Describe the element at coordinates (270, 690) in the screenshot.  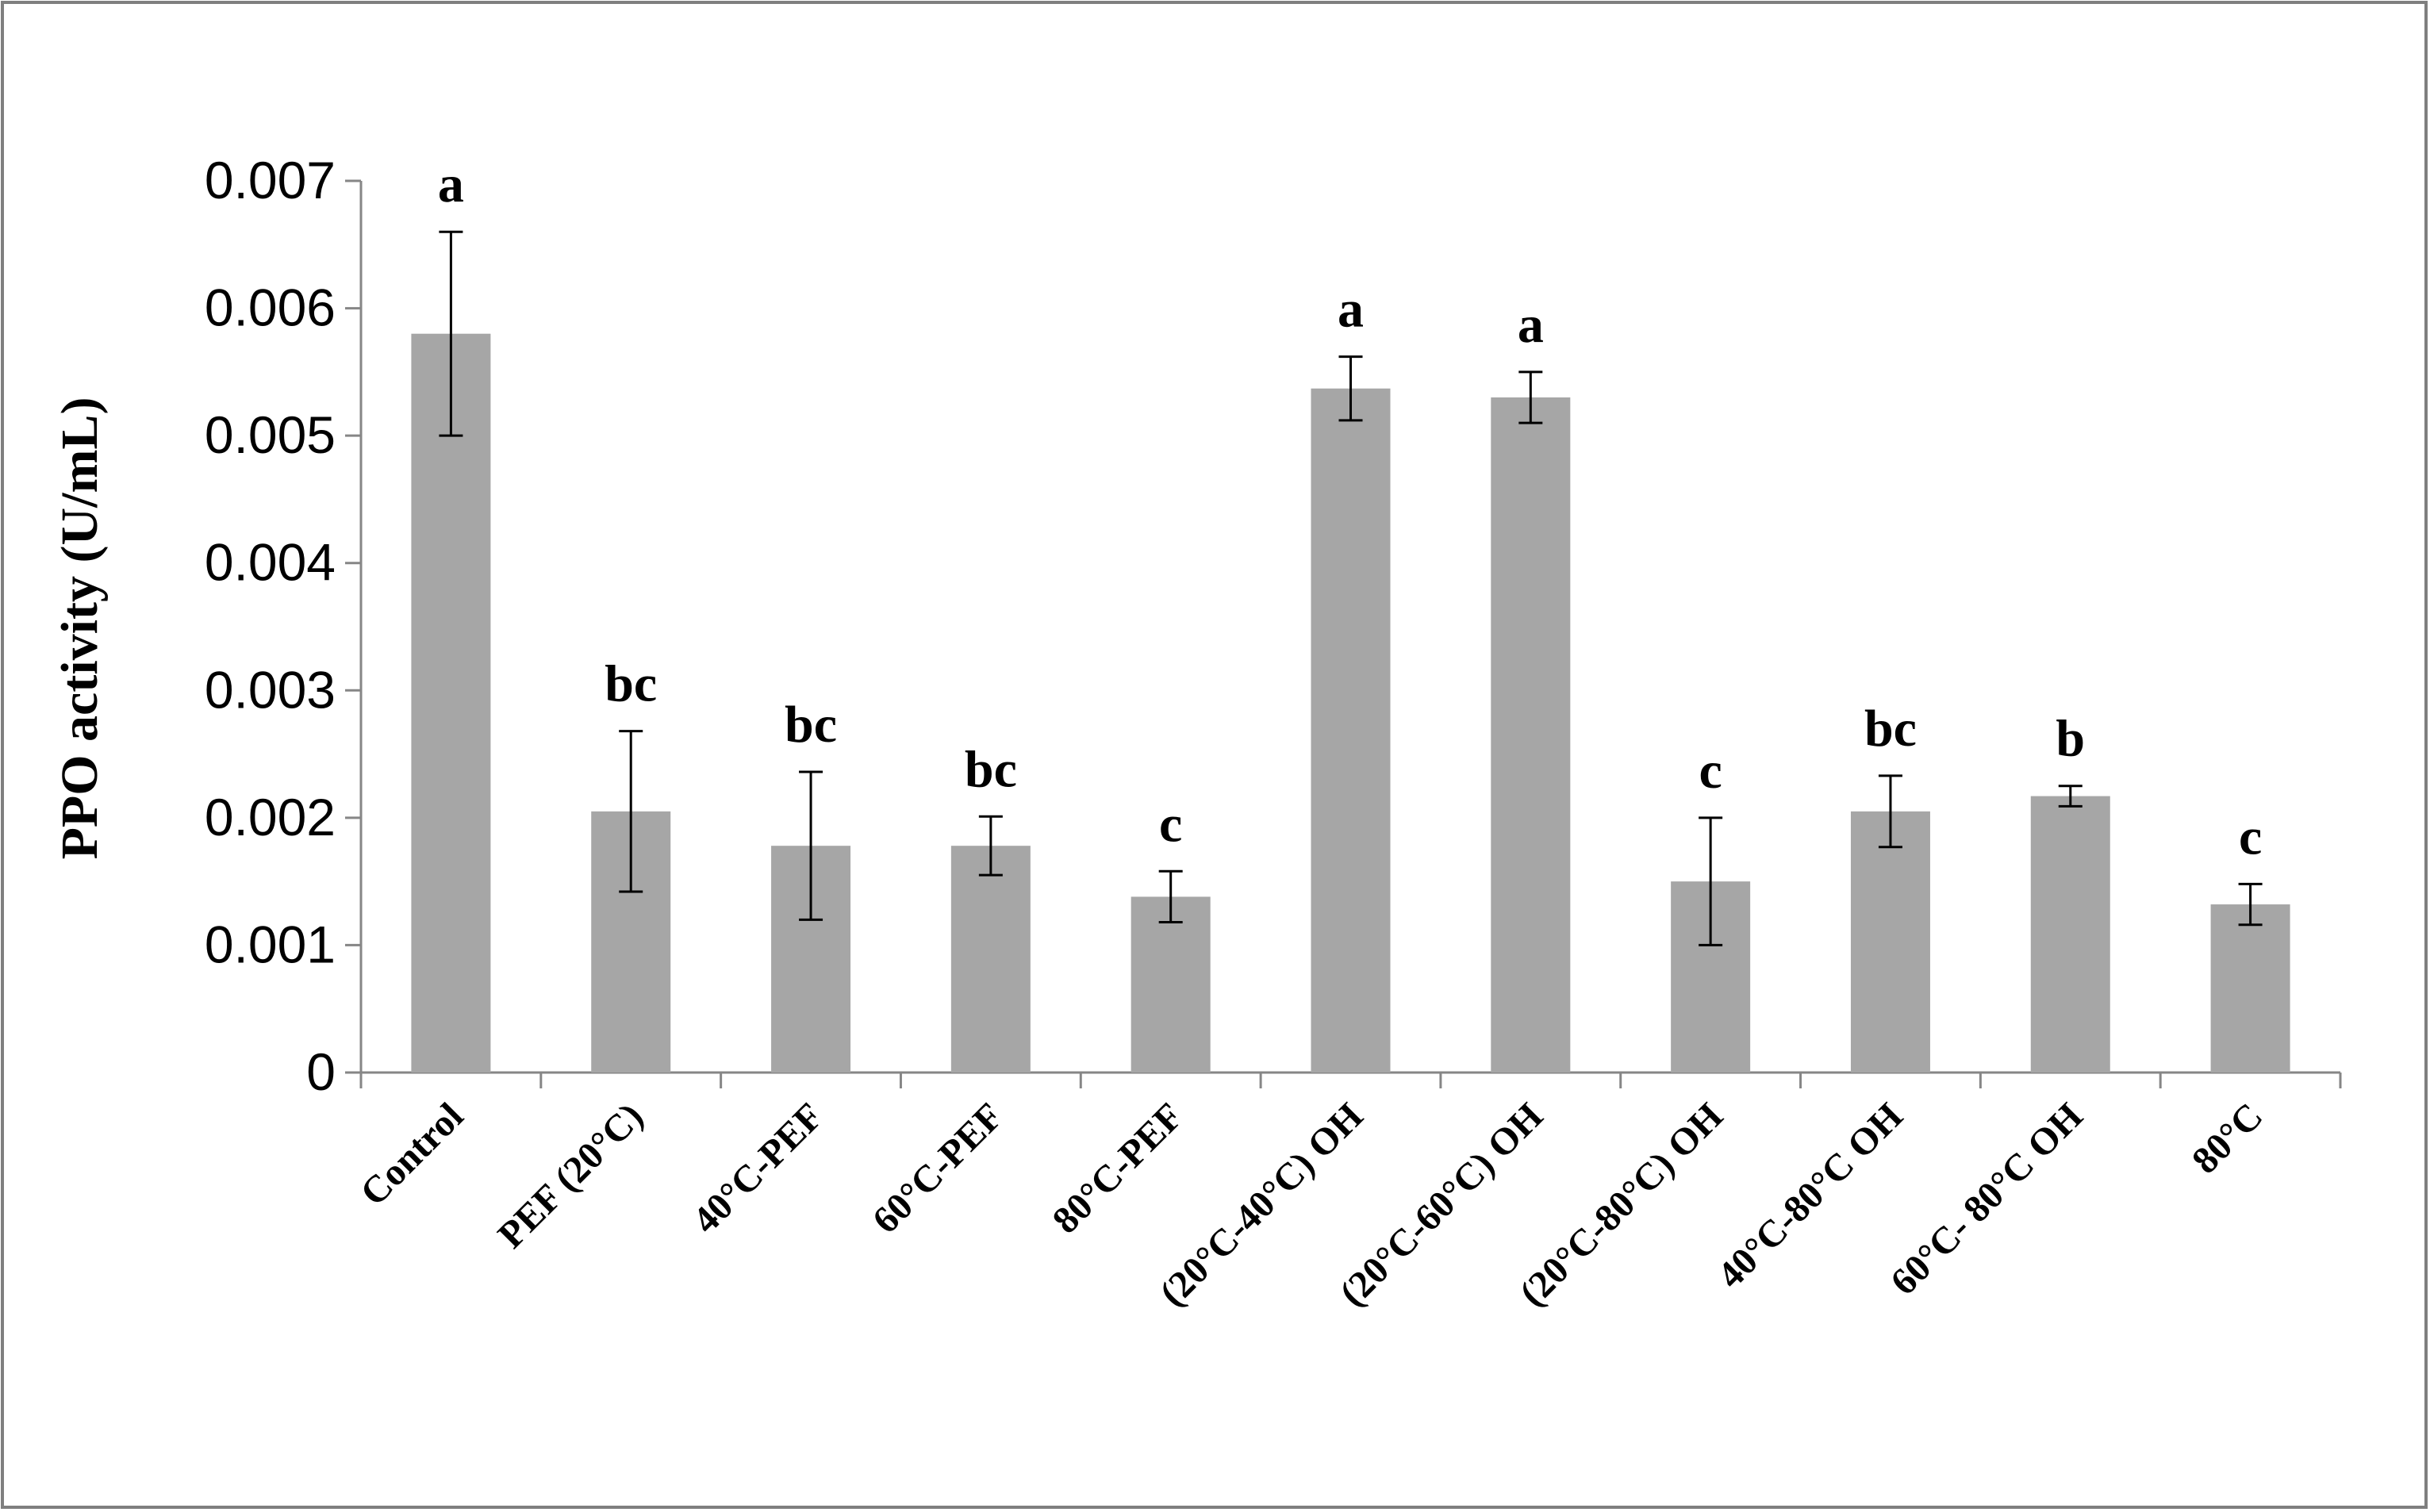
I see `y-tick-label: 0.003` at that location.